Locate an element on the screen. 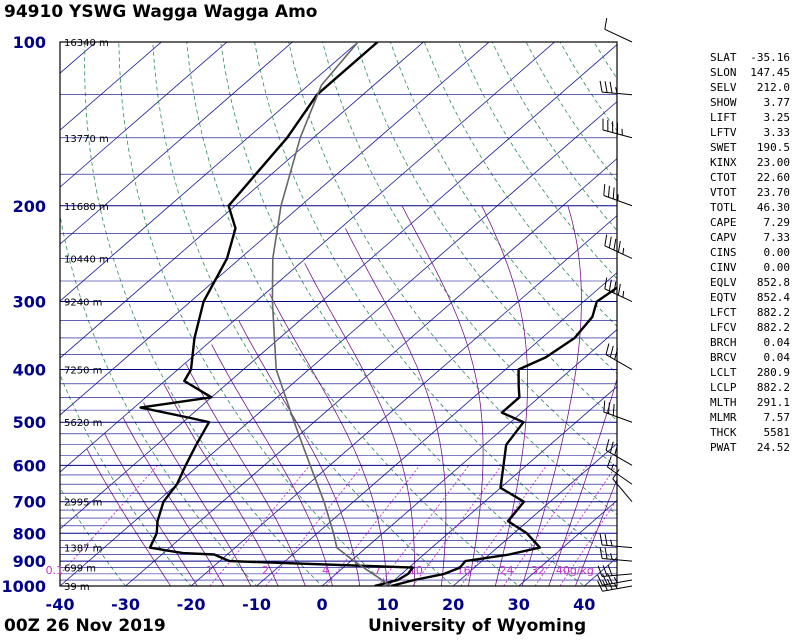  index-name: SLON is located at coordinates (723, 72).